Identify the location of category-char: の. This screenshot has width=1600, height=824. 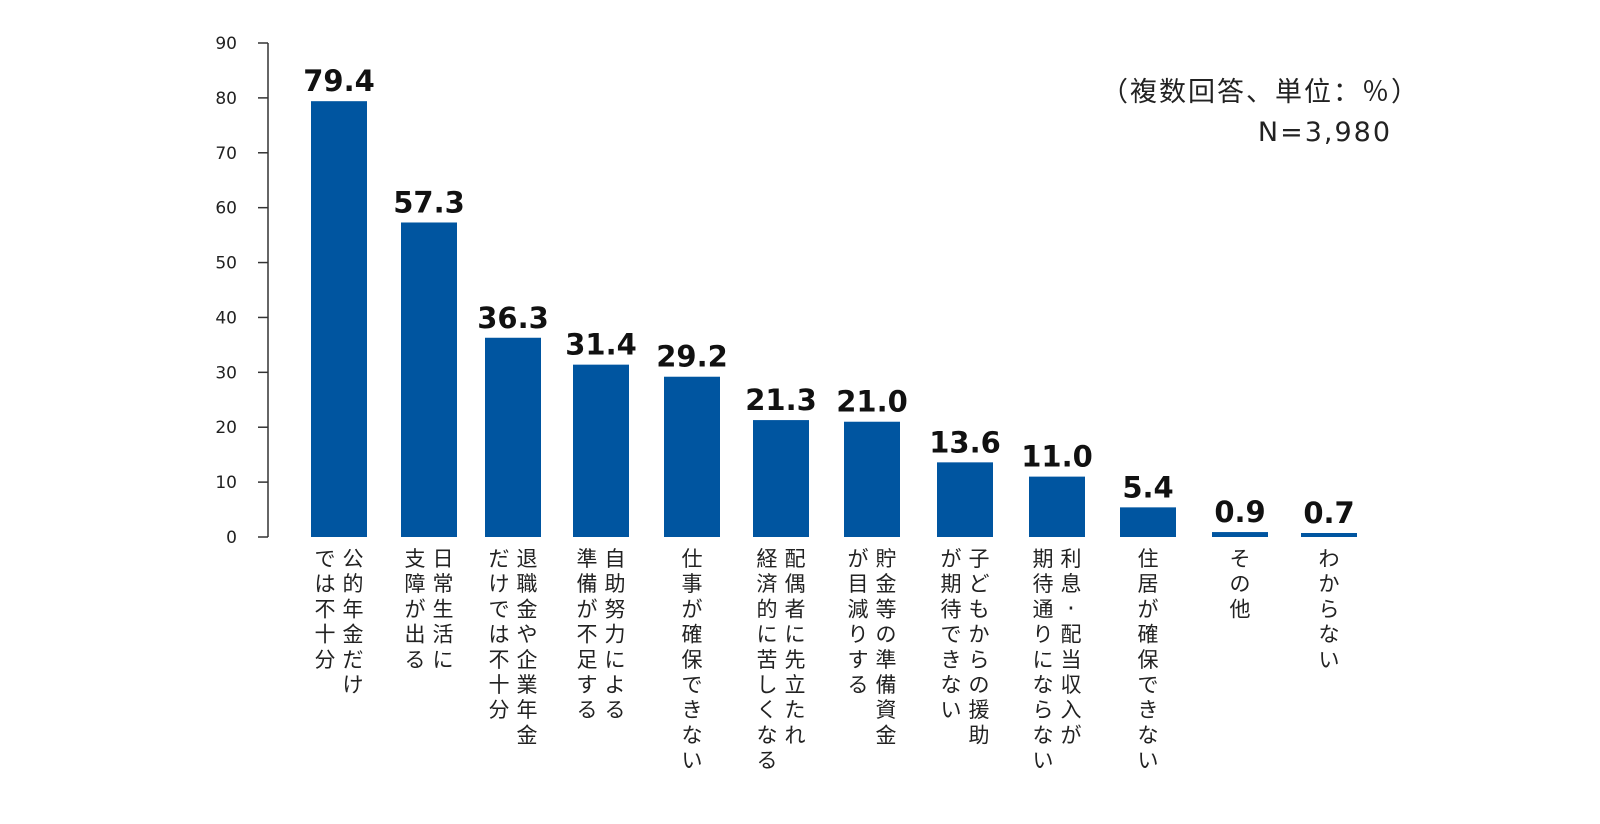
(979, 685).